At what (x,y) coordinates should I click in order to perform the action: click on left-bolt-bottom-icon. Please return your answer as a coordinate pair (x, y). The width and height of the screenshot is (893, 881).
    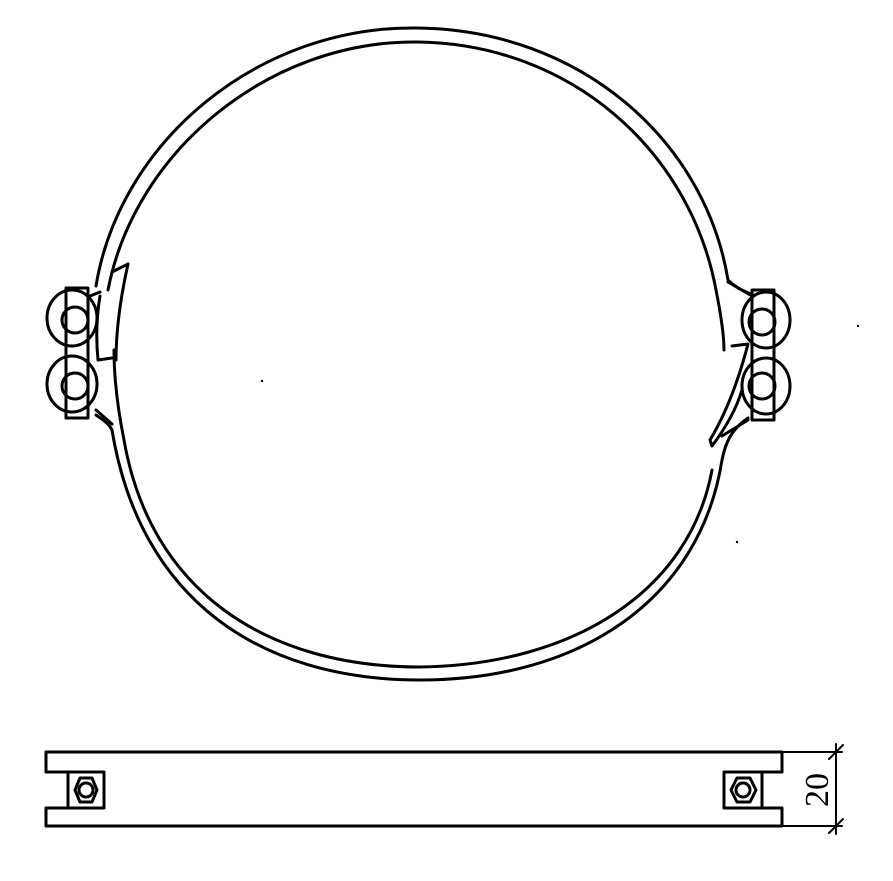
    Looking at the image, I should click on (75, 386).